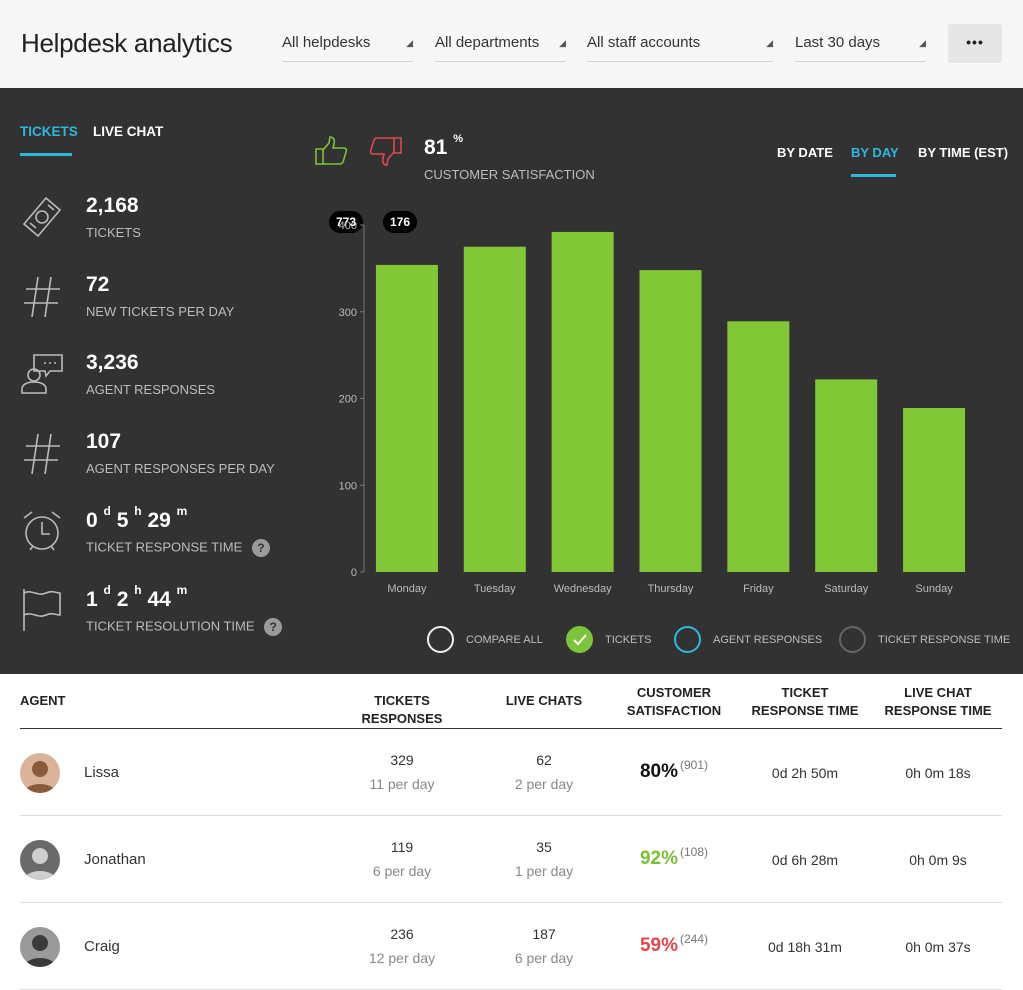 This screenshot has height=990, width=1023. Describe the element at coordinates (113, 232) in the screenshot. I see `tickets-label: TICKETS` at that location.